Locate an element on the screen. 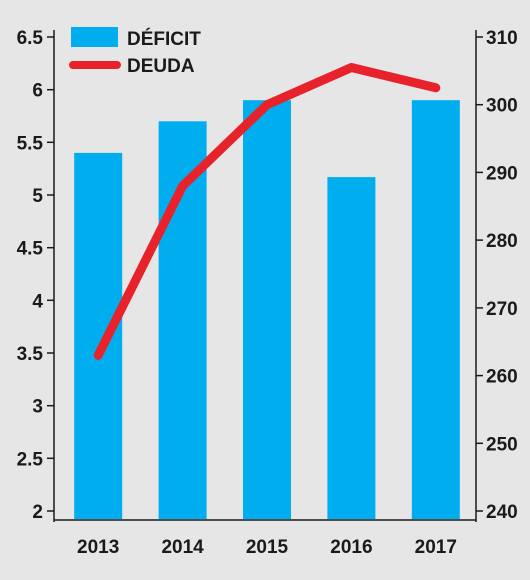 This screenshot has height=580, width=530. left-tick-label: 2 is located at coordinates (37, 512).